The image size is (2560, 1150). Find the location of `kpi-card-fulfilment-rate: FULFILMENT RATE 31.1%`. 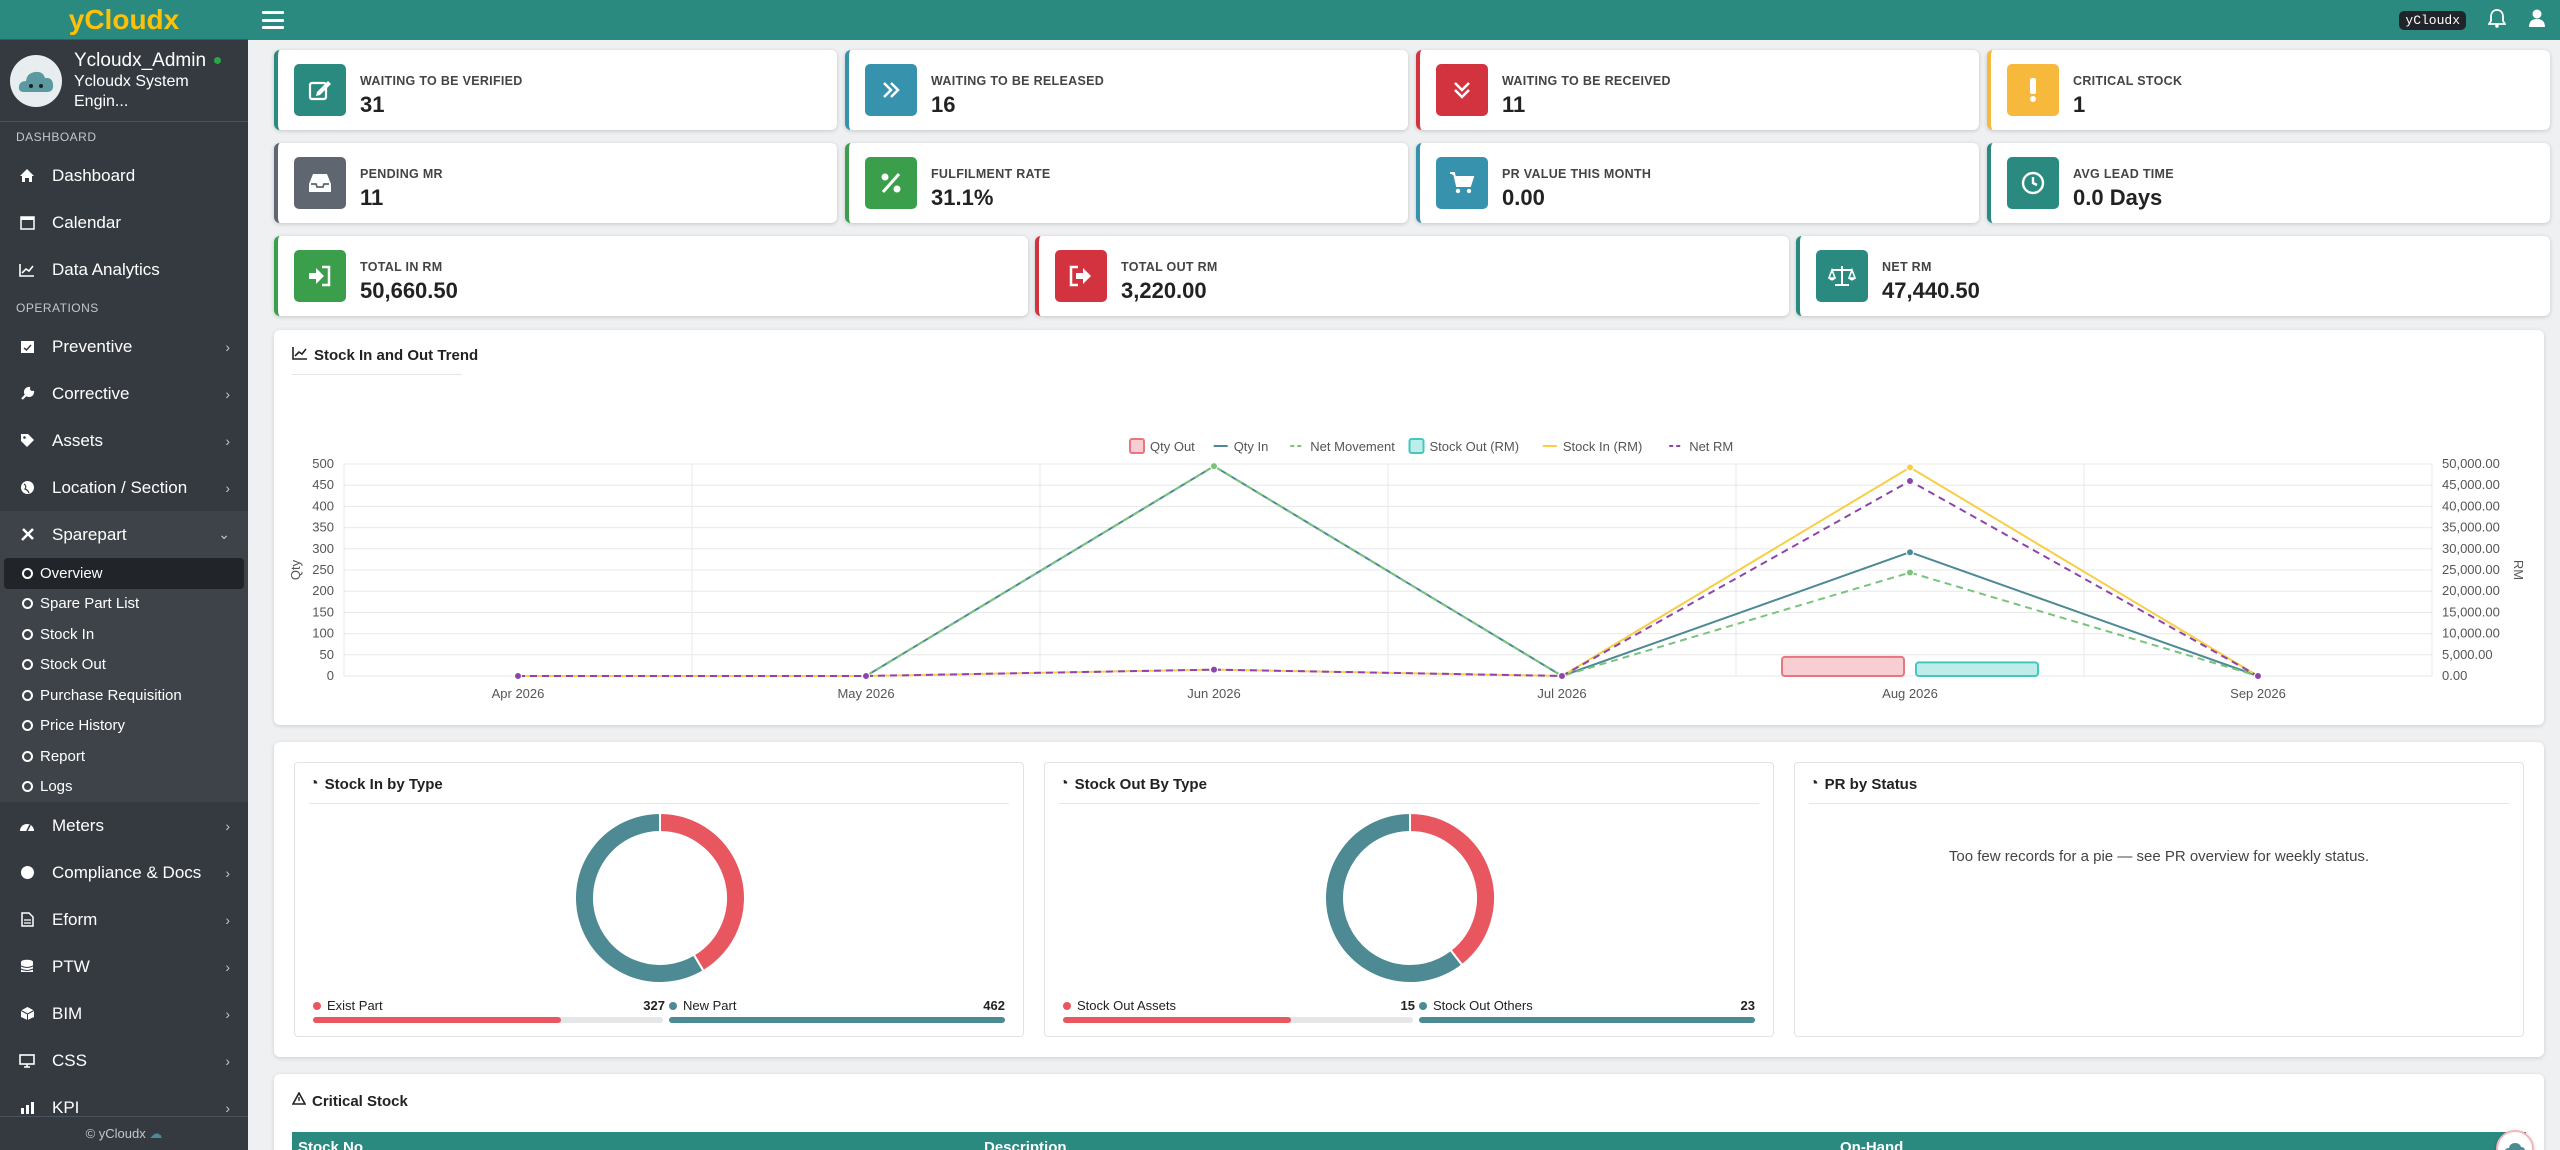

kpi-card-fulfilment-rate: FULFILMENT RATE 31.1% is located at coordinates (1126, 183).